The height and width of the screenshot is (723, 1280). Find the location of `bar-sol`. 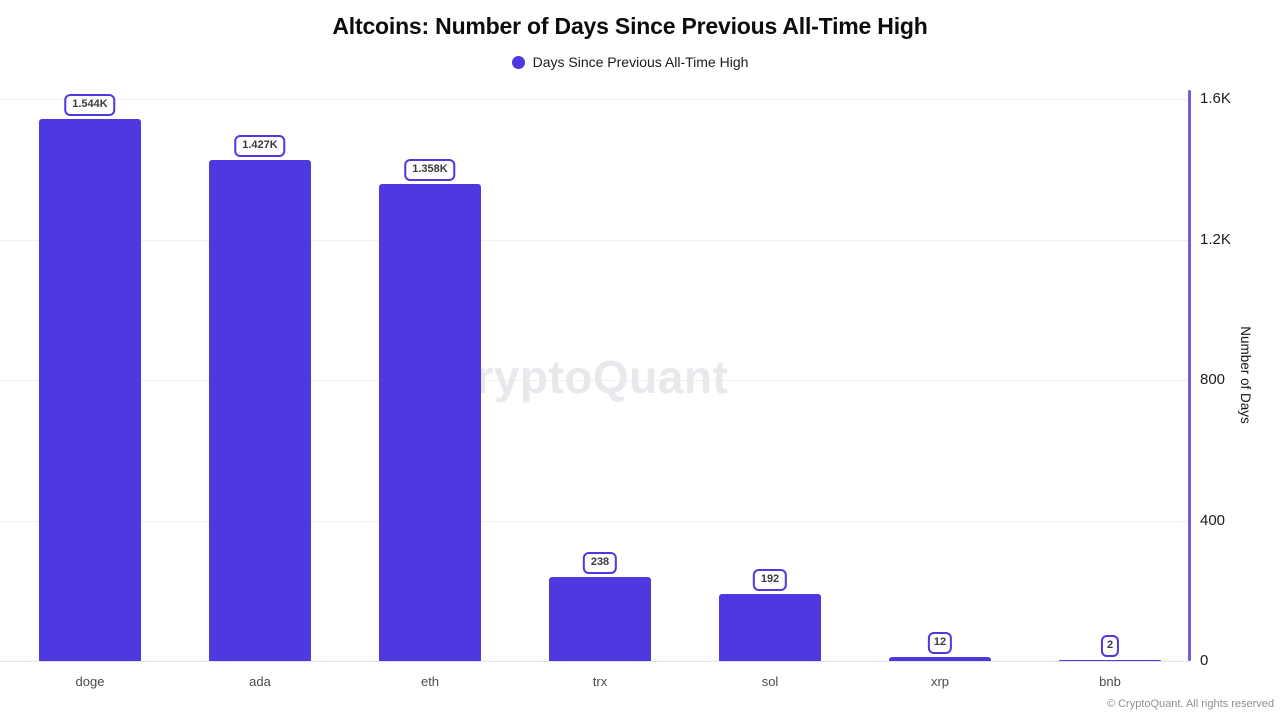

bar-sol is located at coordinates (770, 627).